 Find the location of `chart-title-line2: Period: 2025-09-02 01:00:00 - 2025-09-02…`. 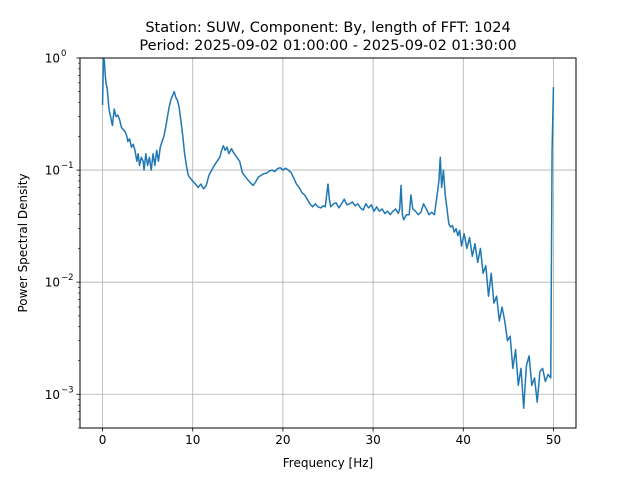

chart-title-line2: Period: 2025-09-02 01:00:00 - 2025-09-02… is located at coordinates (327, 46).